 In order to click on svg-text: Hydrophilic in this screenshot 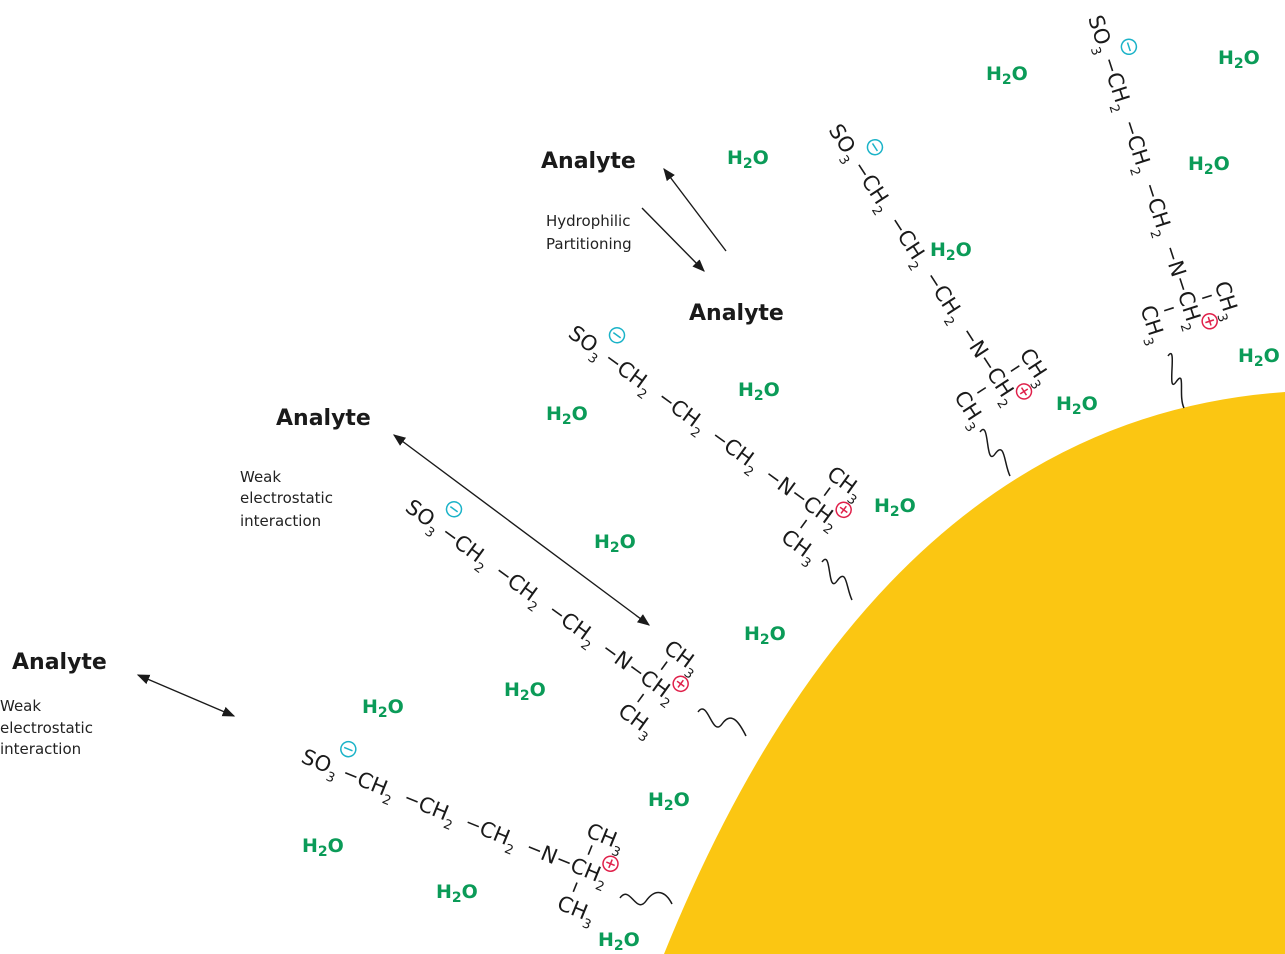, I will do `click(588, 221)`.